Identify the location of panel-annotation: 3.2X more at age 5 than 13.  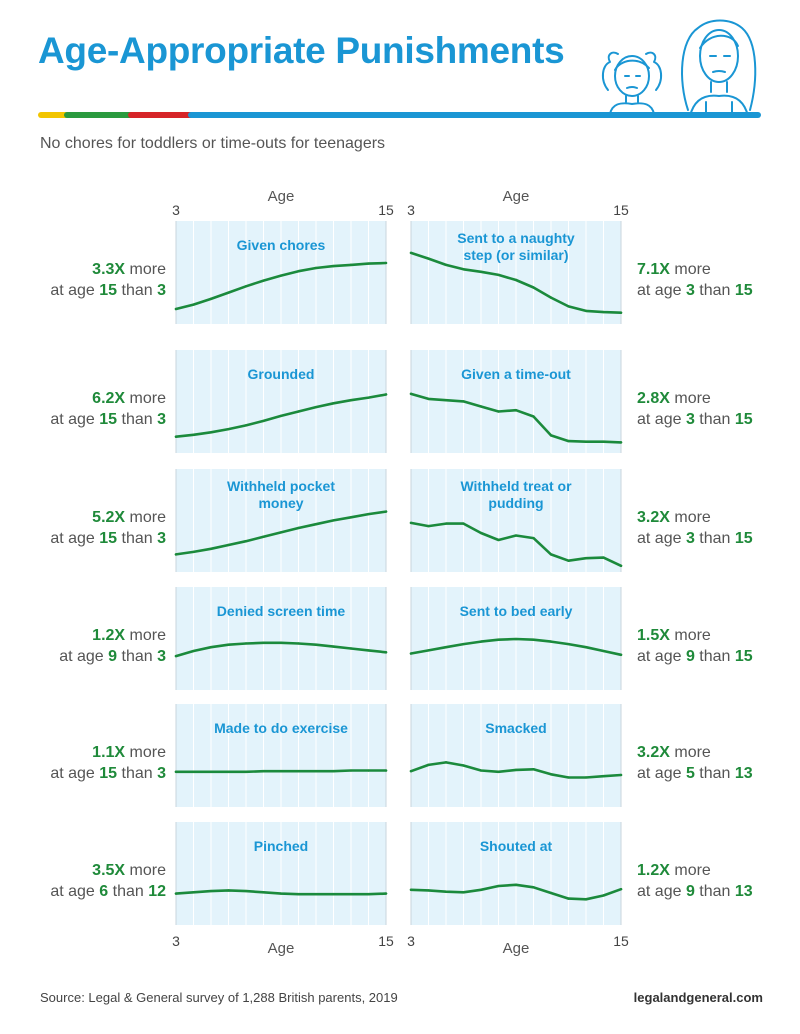
(695, 763).